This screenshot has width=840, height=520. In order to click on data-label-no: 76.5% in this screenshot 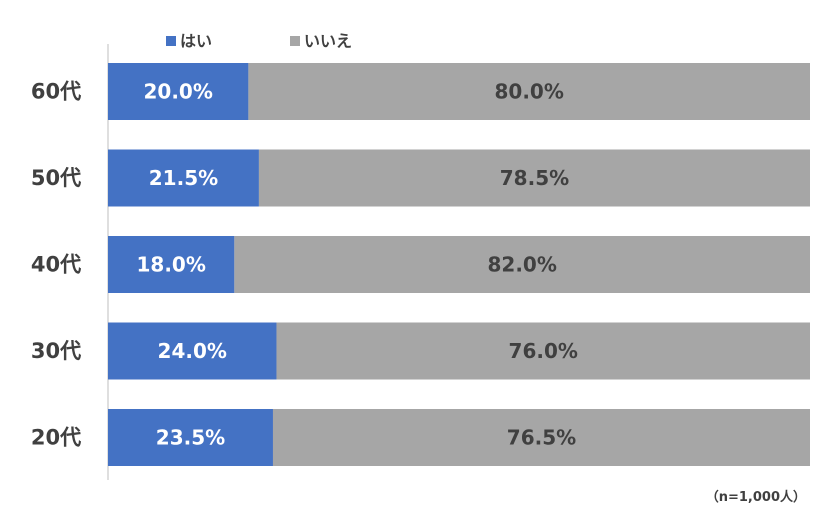, I will do `click(541, 438)`.